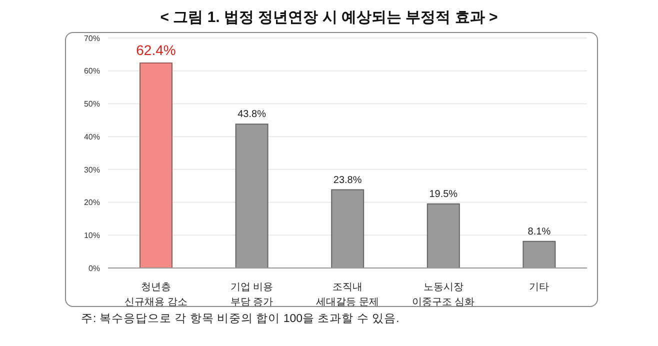  What do you see at coordinates (240, 319) in the screenshot?
I see `text: 주: 복수응답으로 각 항목 비중의 합이 100을 초과할 수 있음.` at bounding box center [240, 319].